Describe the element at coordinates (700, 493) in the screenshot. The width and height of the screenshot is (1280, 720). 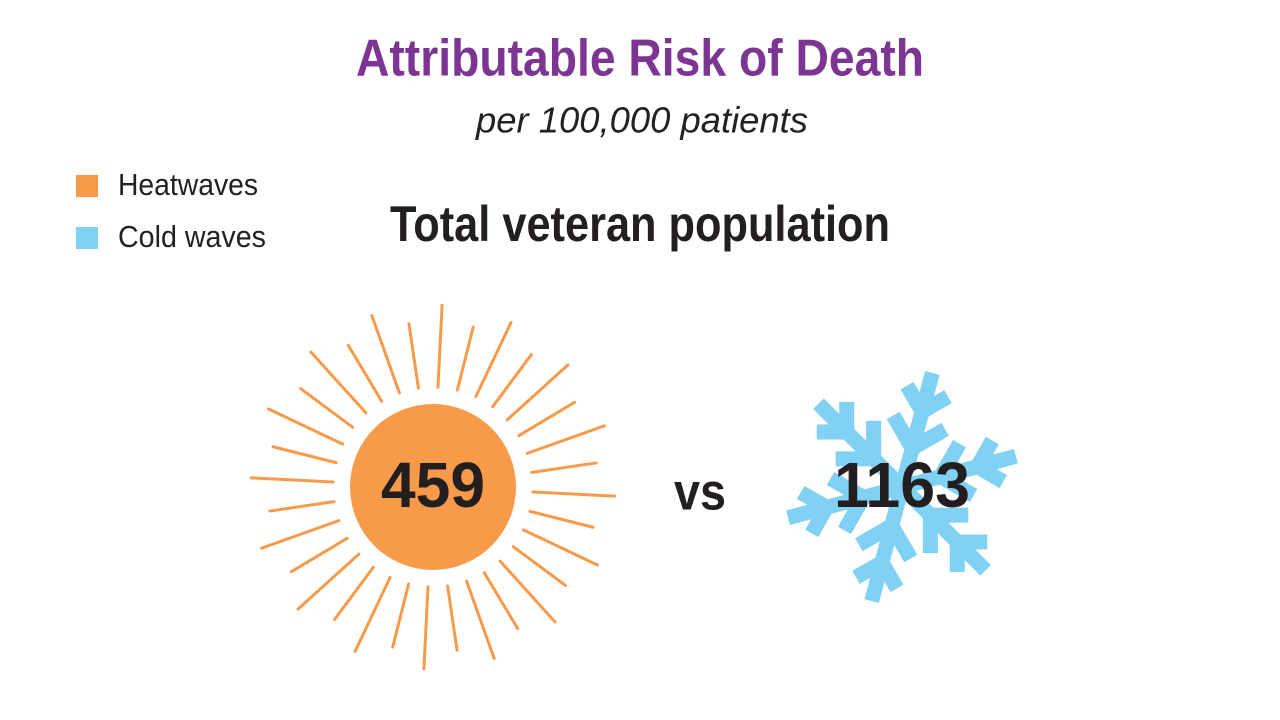
I see `separator: vs` at that location.